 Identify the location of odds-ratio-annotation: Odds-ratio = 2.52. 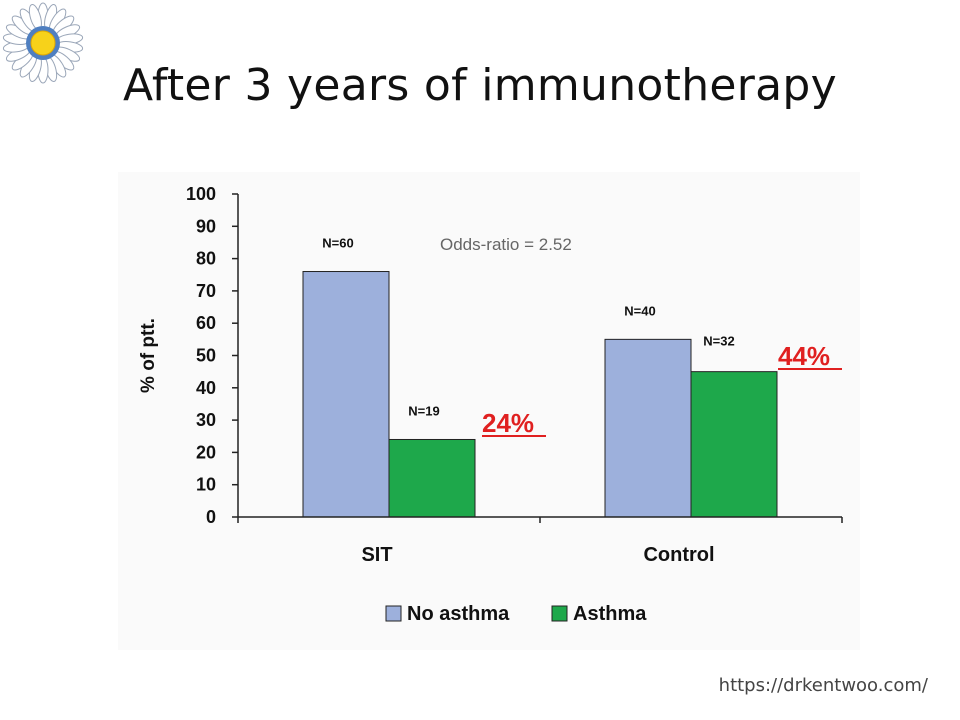
(506, 244).